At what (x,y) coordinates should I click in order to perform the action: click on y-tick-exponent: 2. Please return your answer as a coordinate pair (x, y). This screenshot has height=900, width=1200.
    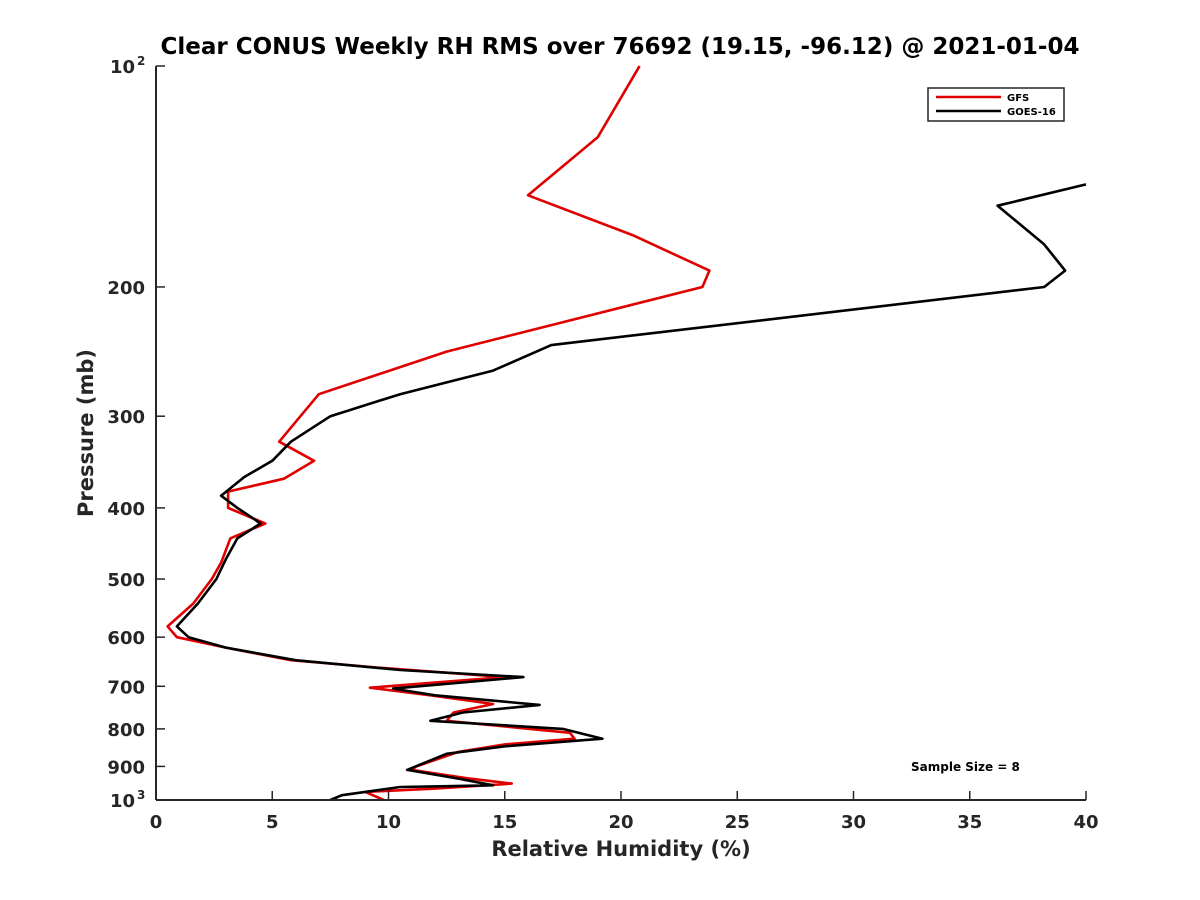
    Looking at the image, I should click on (141, 61).